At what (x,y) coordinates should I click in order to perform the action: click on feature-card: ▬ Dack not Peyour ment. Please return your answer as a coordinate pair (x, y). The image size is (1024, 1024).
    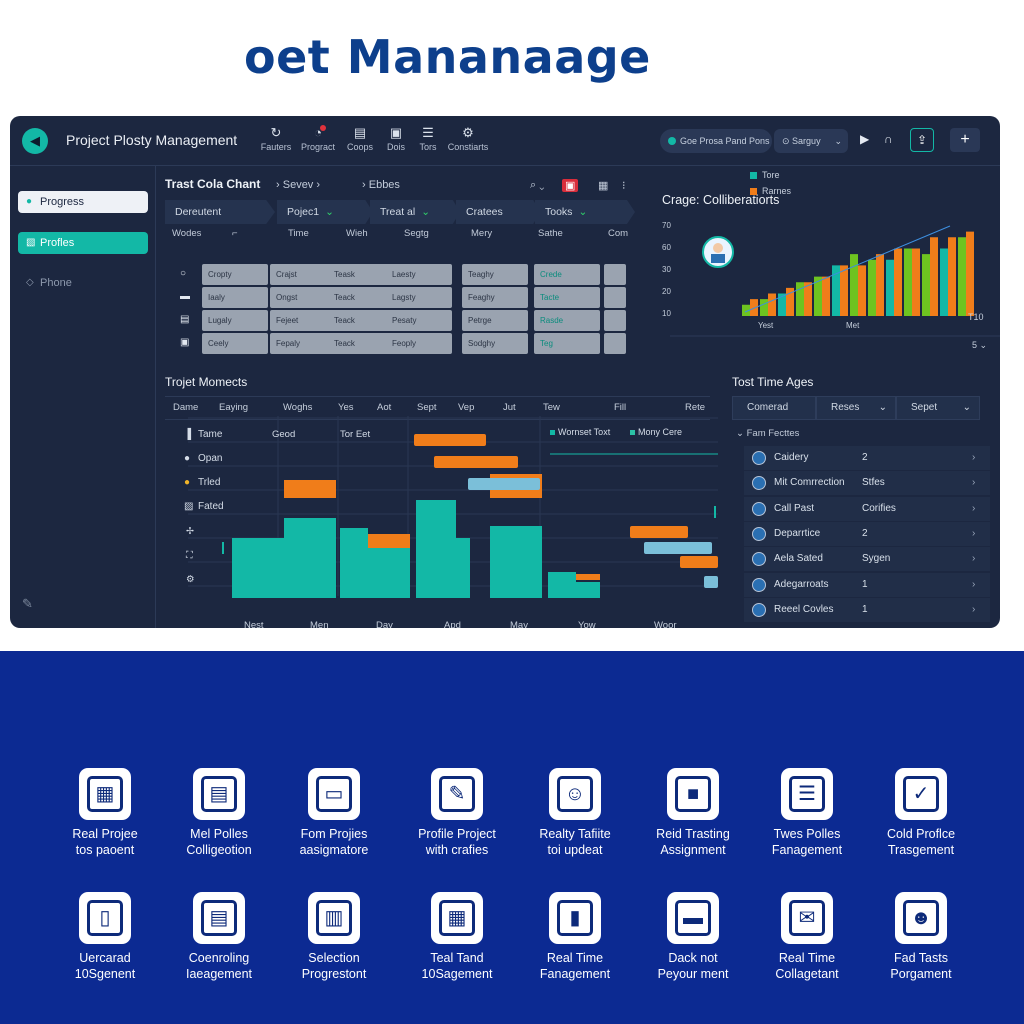
    Looking at the image, I should click on (693, 937).